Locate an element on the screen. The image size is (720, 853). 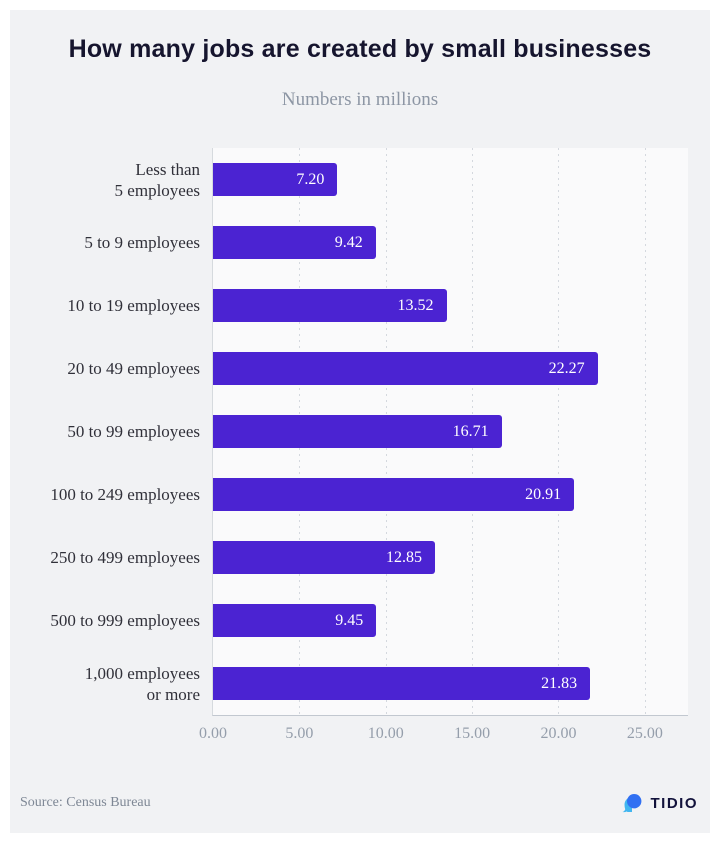
bar: 21.83 is located at coordinates (402, 683).